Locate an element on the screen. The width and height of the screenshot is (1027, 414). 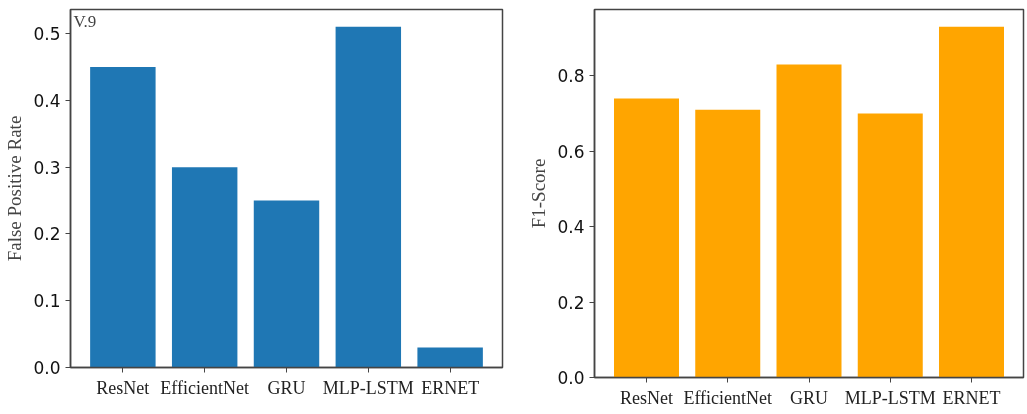
y-axis-title: False Positive Rate is located at coordinates (15, 188).